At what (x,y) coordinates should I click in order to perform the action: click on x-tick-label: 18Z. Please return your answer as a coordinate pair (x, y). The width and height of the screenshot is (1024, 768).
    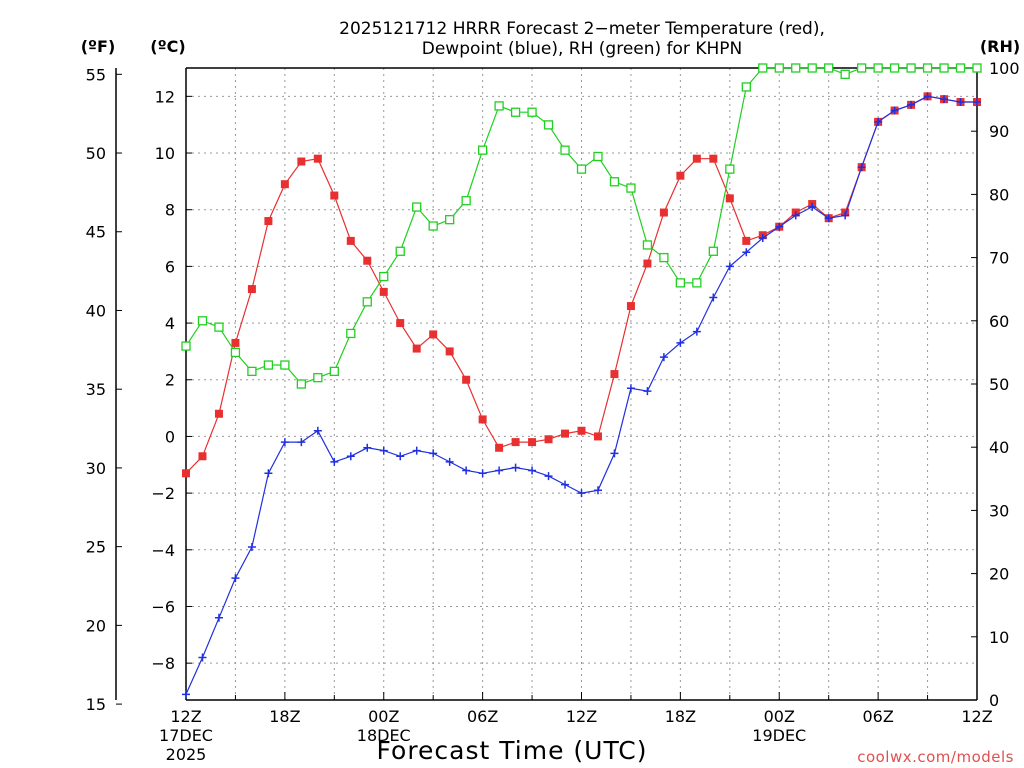
    Looking at the image, I should click on (680, 716).